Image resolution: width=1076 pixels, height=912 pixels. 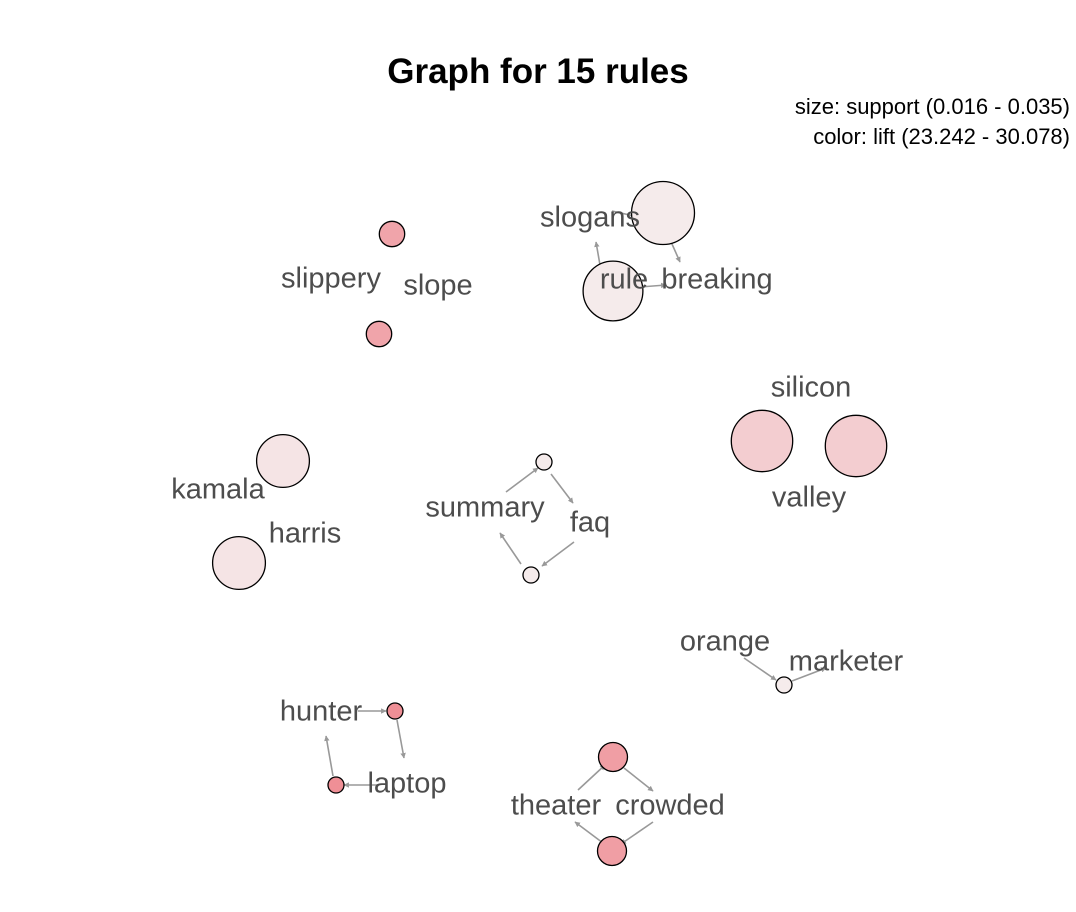 What do you see at coordinates (809, 498) in the screenshot?
I see `item-label-valley: valley` at bounding box center [809, 498].